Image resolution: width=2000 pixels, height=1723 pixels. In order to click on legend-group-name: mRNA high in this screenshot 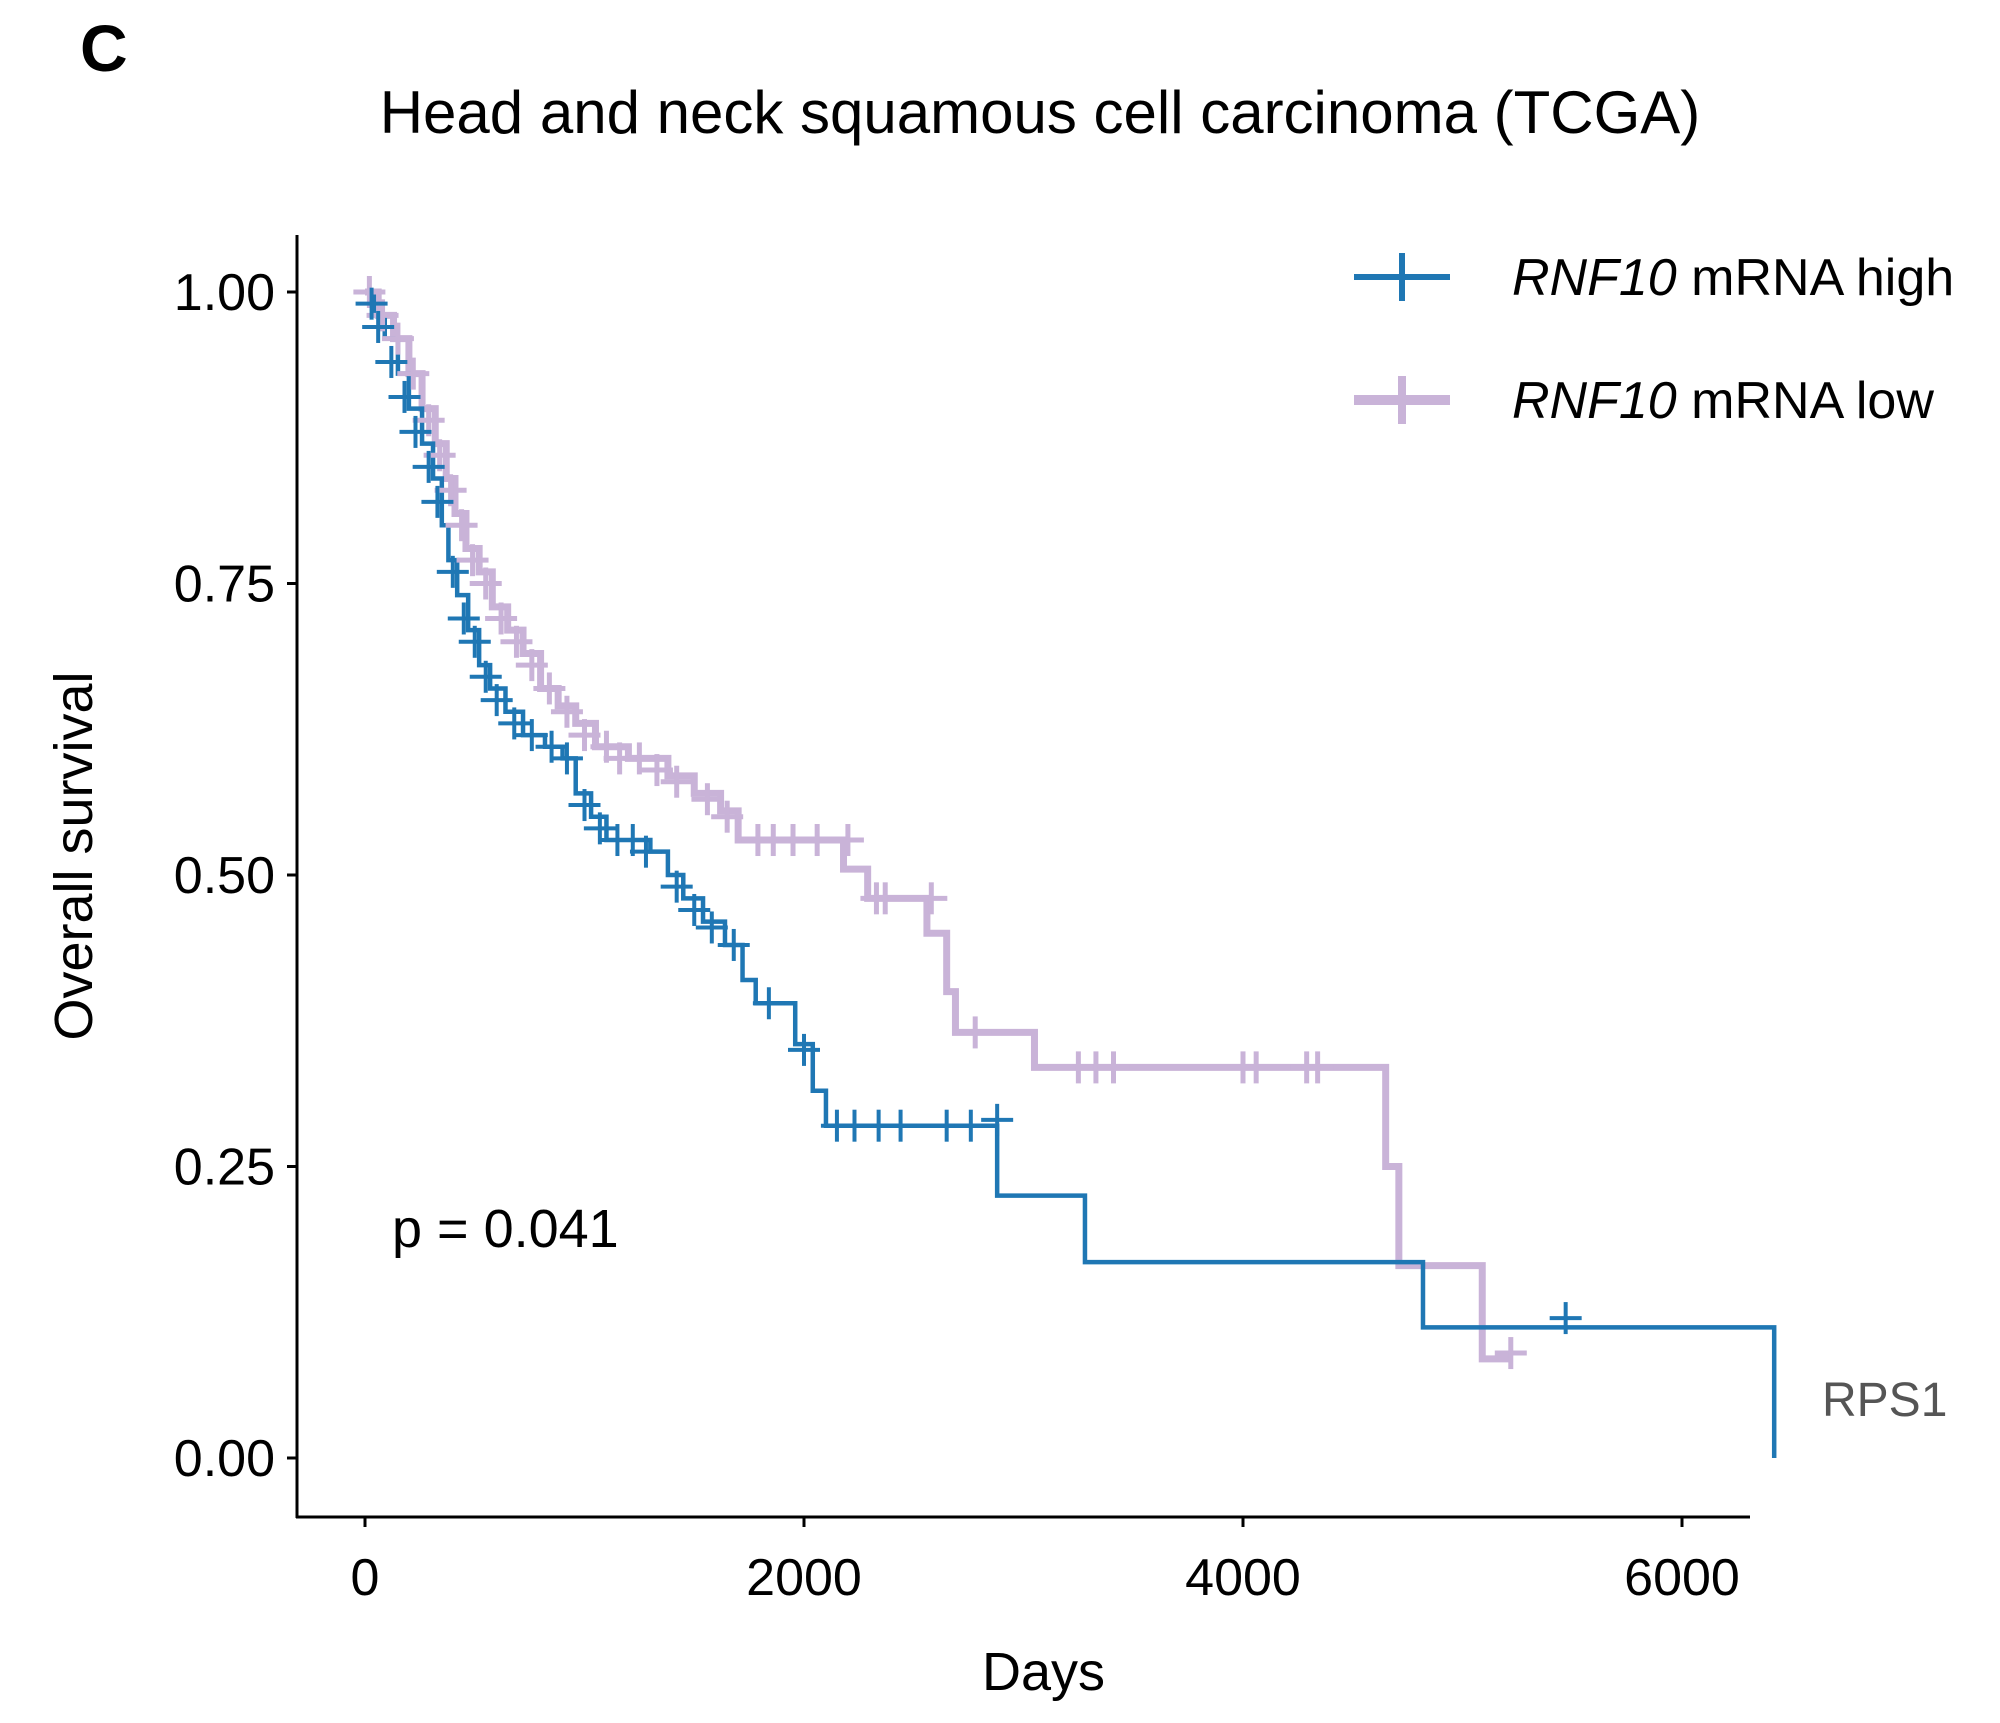, I will do `click(1815, 278)`.